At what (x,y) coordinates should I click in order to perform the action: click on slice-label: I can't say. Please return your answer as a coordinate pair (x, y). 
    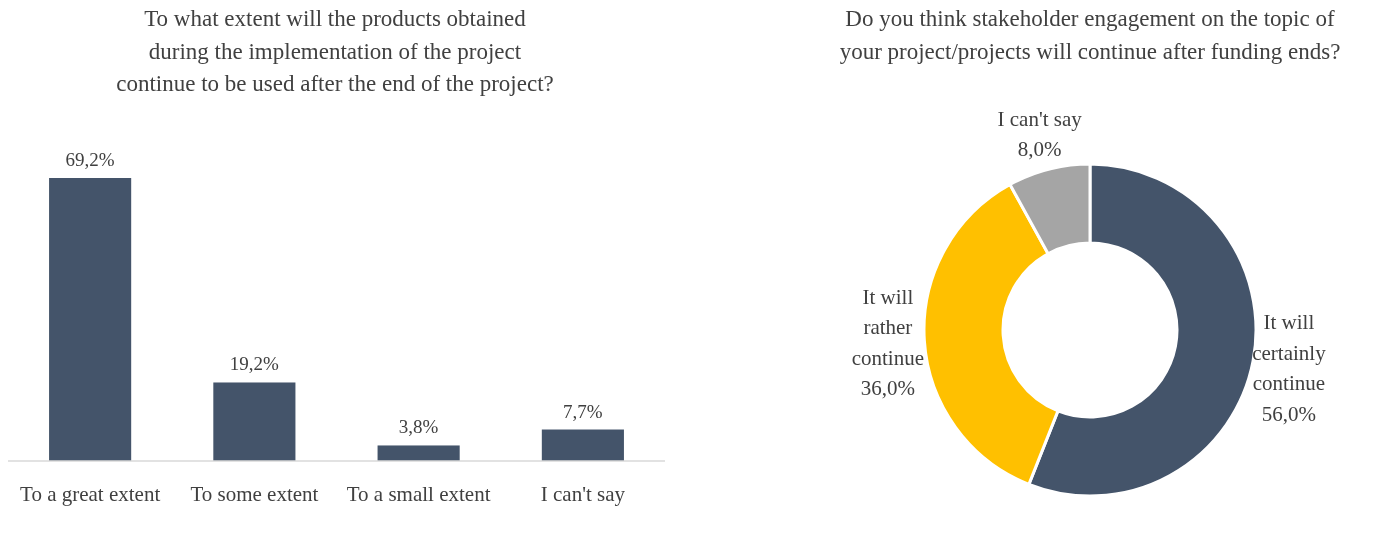
    Looking at the image, I should click on (1040, 118).